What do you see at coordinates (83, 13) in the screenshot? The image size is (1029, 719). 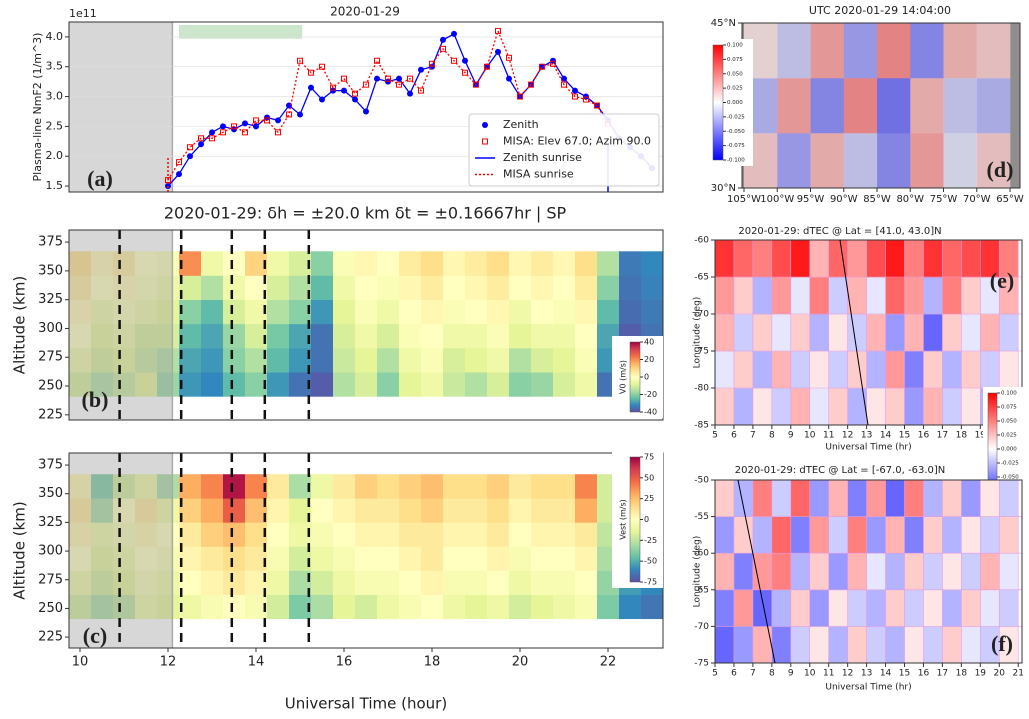 I see `y-offset-label: 1e11` at bounding box center [83, 13].